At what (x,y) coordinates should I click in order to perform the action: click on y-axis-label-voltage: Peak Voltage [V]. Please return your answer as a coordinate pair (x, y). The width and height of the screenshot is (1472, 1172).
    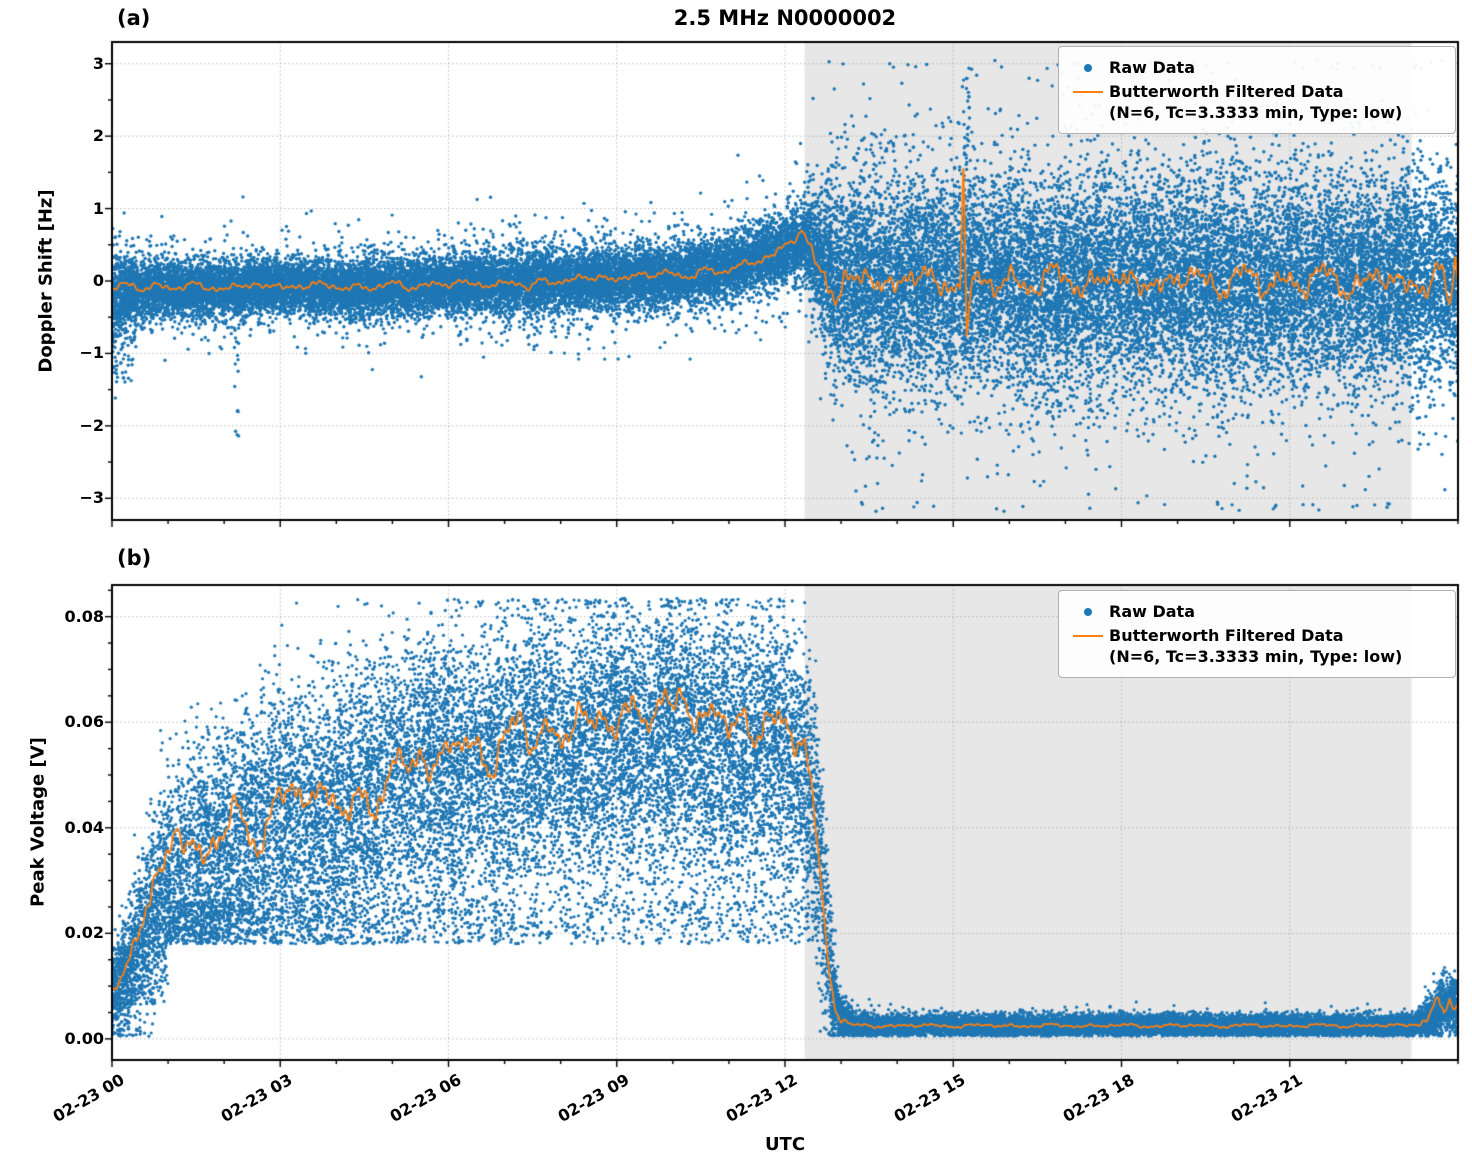
    Looking at the image, I should click on (38, 822).